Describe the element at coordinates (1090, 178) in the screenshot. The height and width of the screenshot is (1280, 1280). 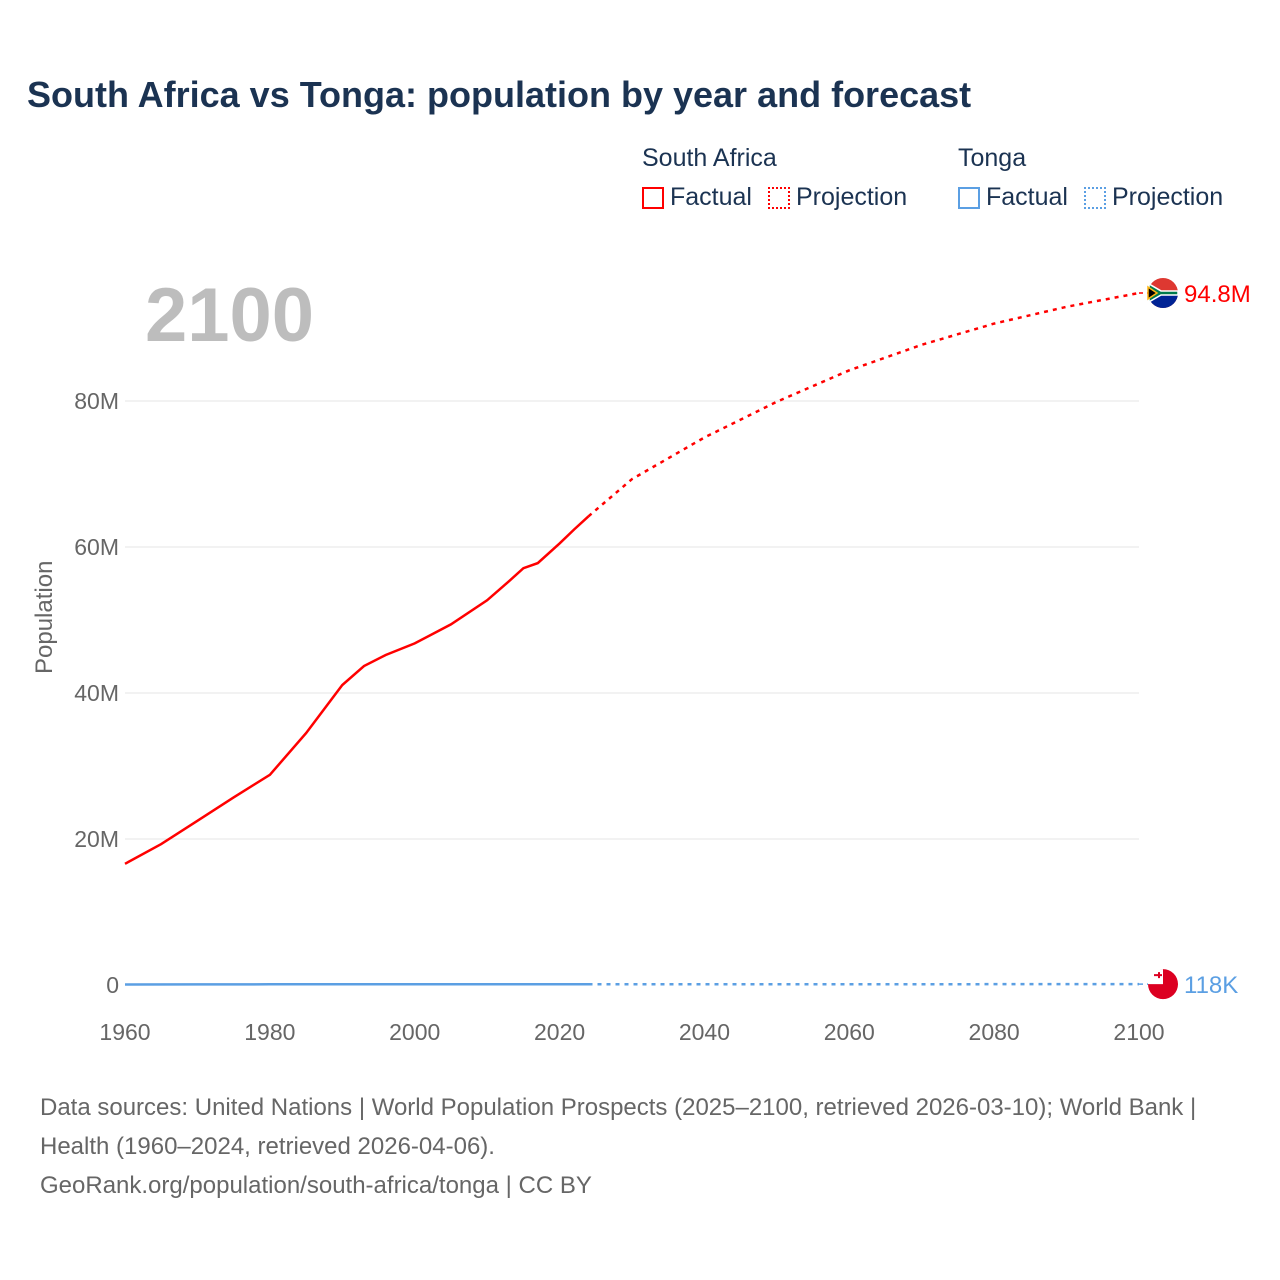
I see `legend-tonga: Tonga Factual Projection` at that location.